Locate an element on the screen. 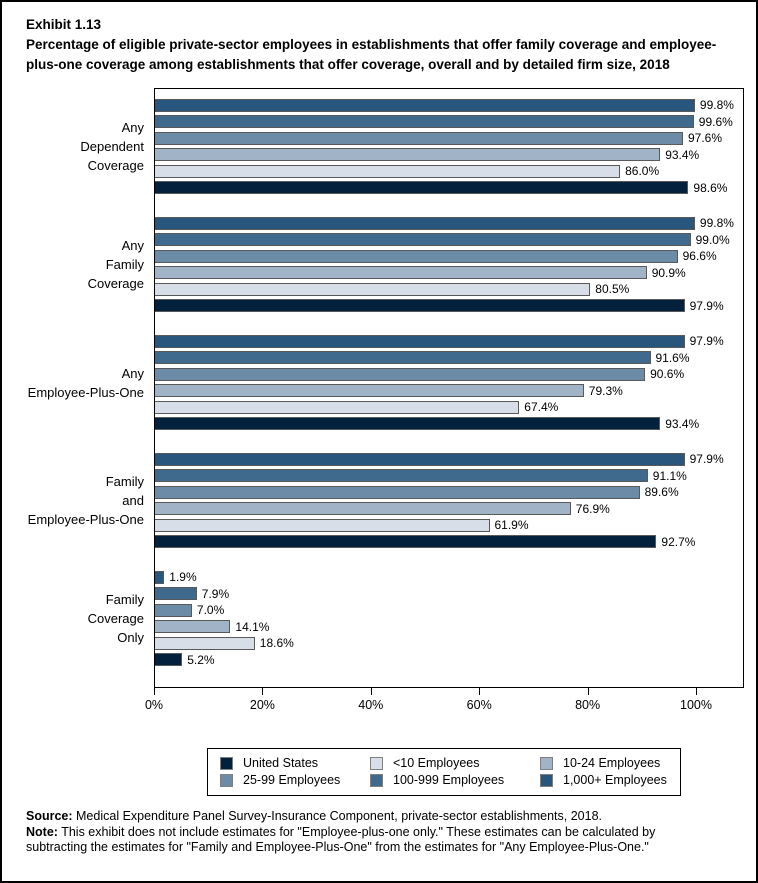 The image size is (758, 883). bar-row-united-states: 92.7% is located at coordinates (448, 542).